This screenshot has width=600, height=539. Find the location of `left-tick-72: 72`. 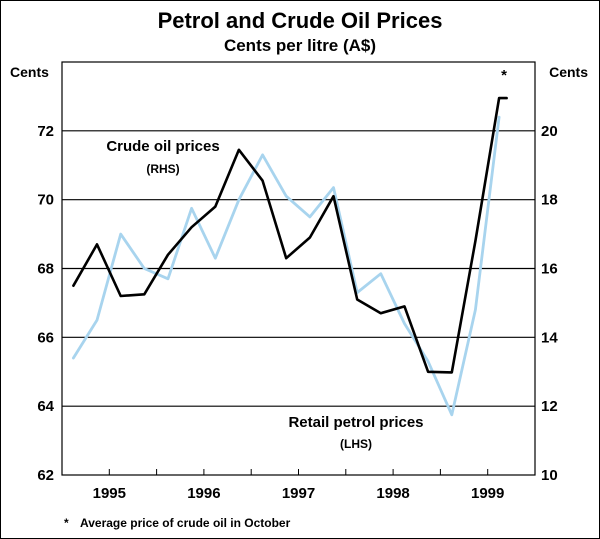

left-tick-72: 72 is located at coordinates (45, 131).